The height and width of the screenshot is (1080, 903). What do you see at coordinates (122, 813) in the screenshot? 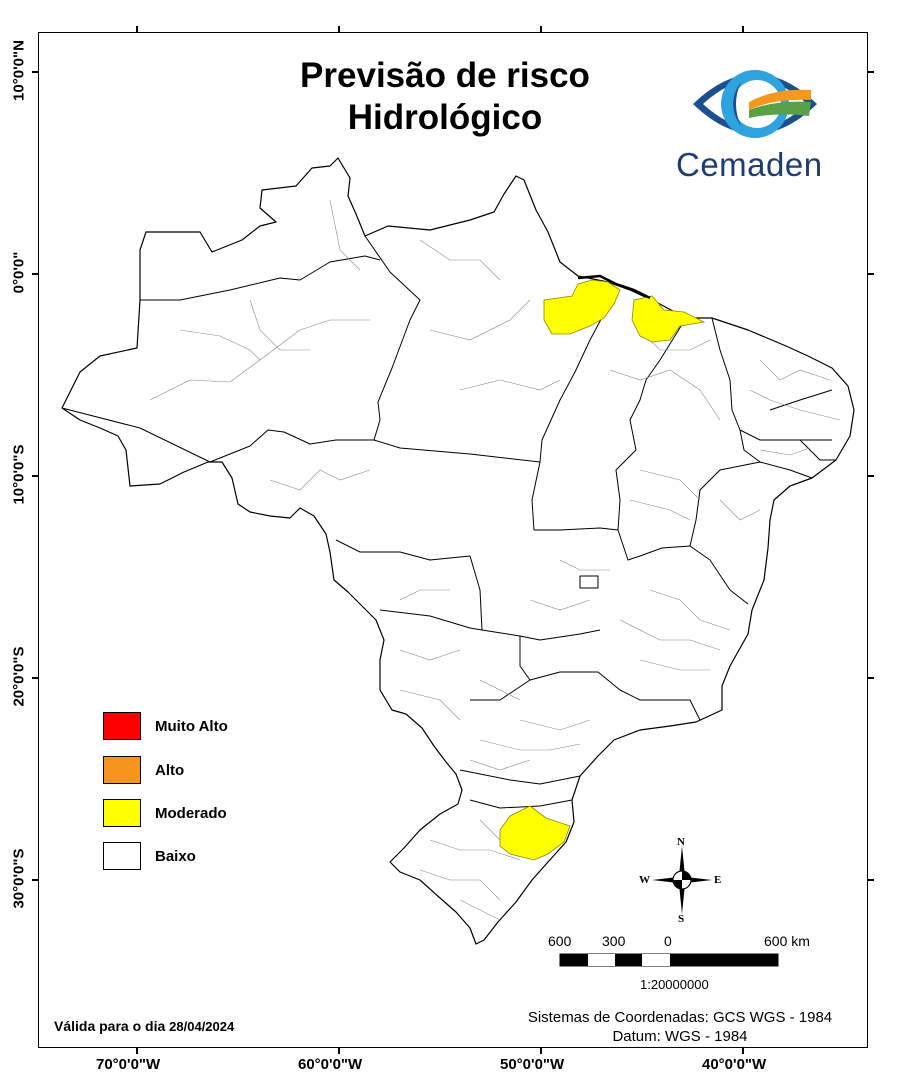
I see `legend-swatch-yellow` at bounding box center [122, 813].